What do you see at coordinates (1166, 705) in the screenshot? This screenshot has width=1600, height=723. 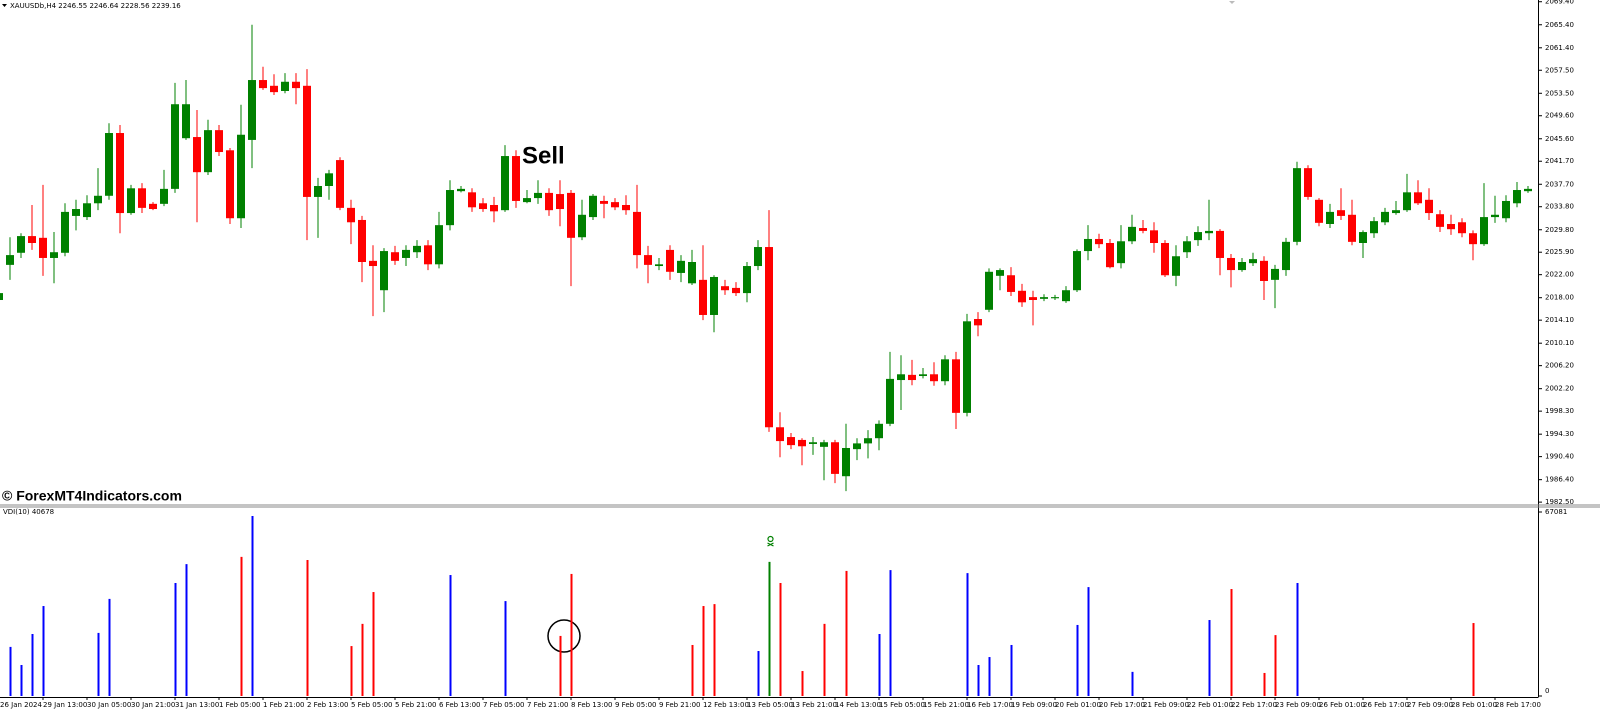 I see `x-tick-label: 21 Feb 09:00` at bounding box center [1166, 705].